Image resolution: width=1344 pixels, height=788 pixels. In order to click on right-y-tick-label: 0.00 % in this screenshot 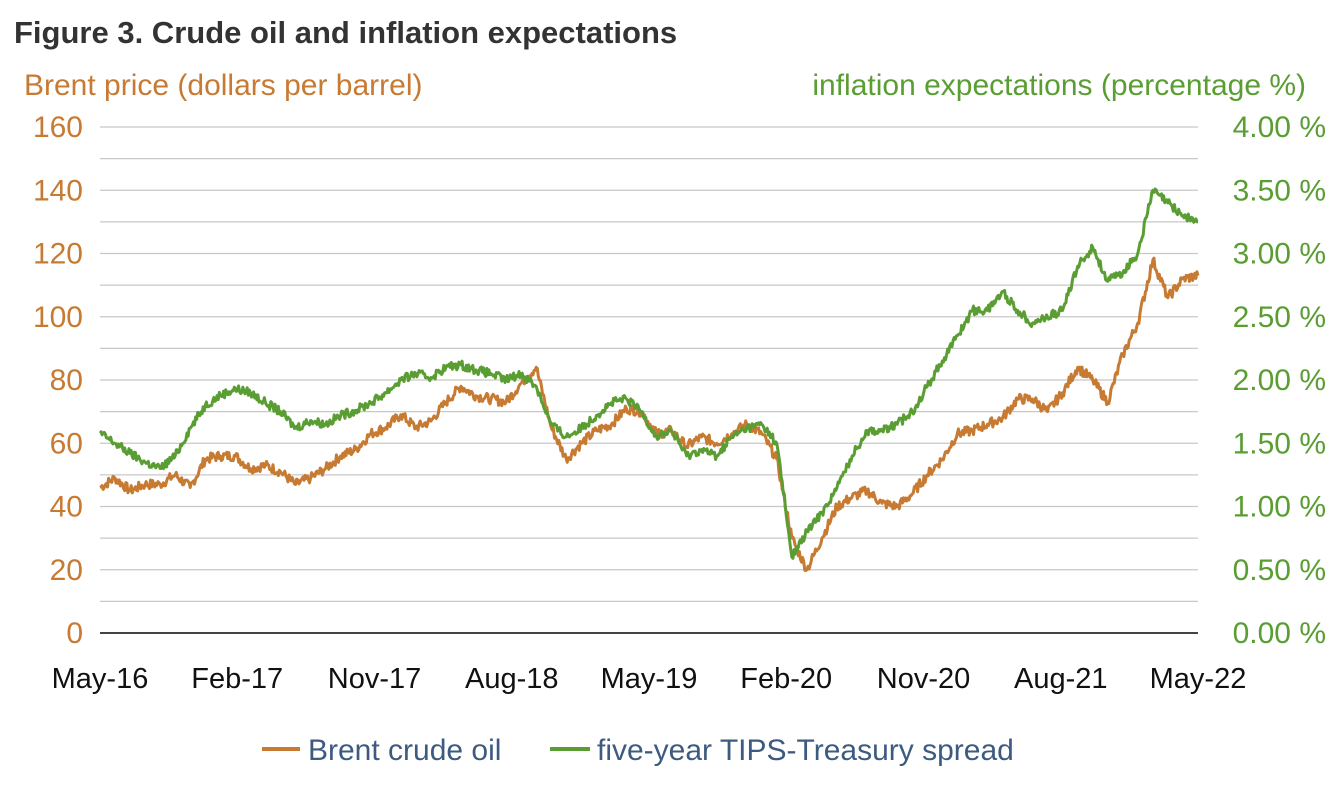, I will do `click(1279, 633)`.